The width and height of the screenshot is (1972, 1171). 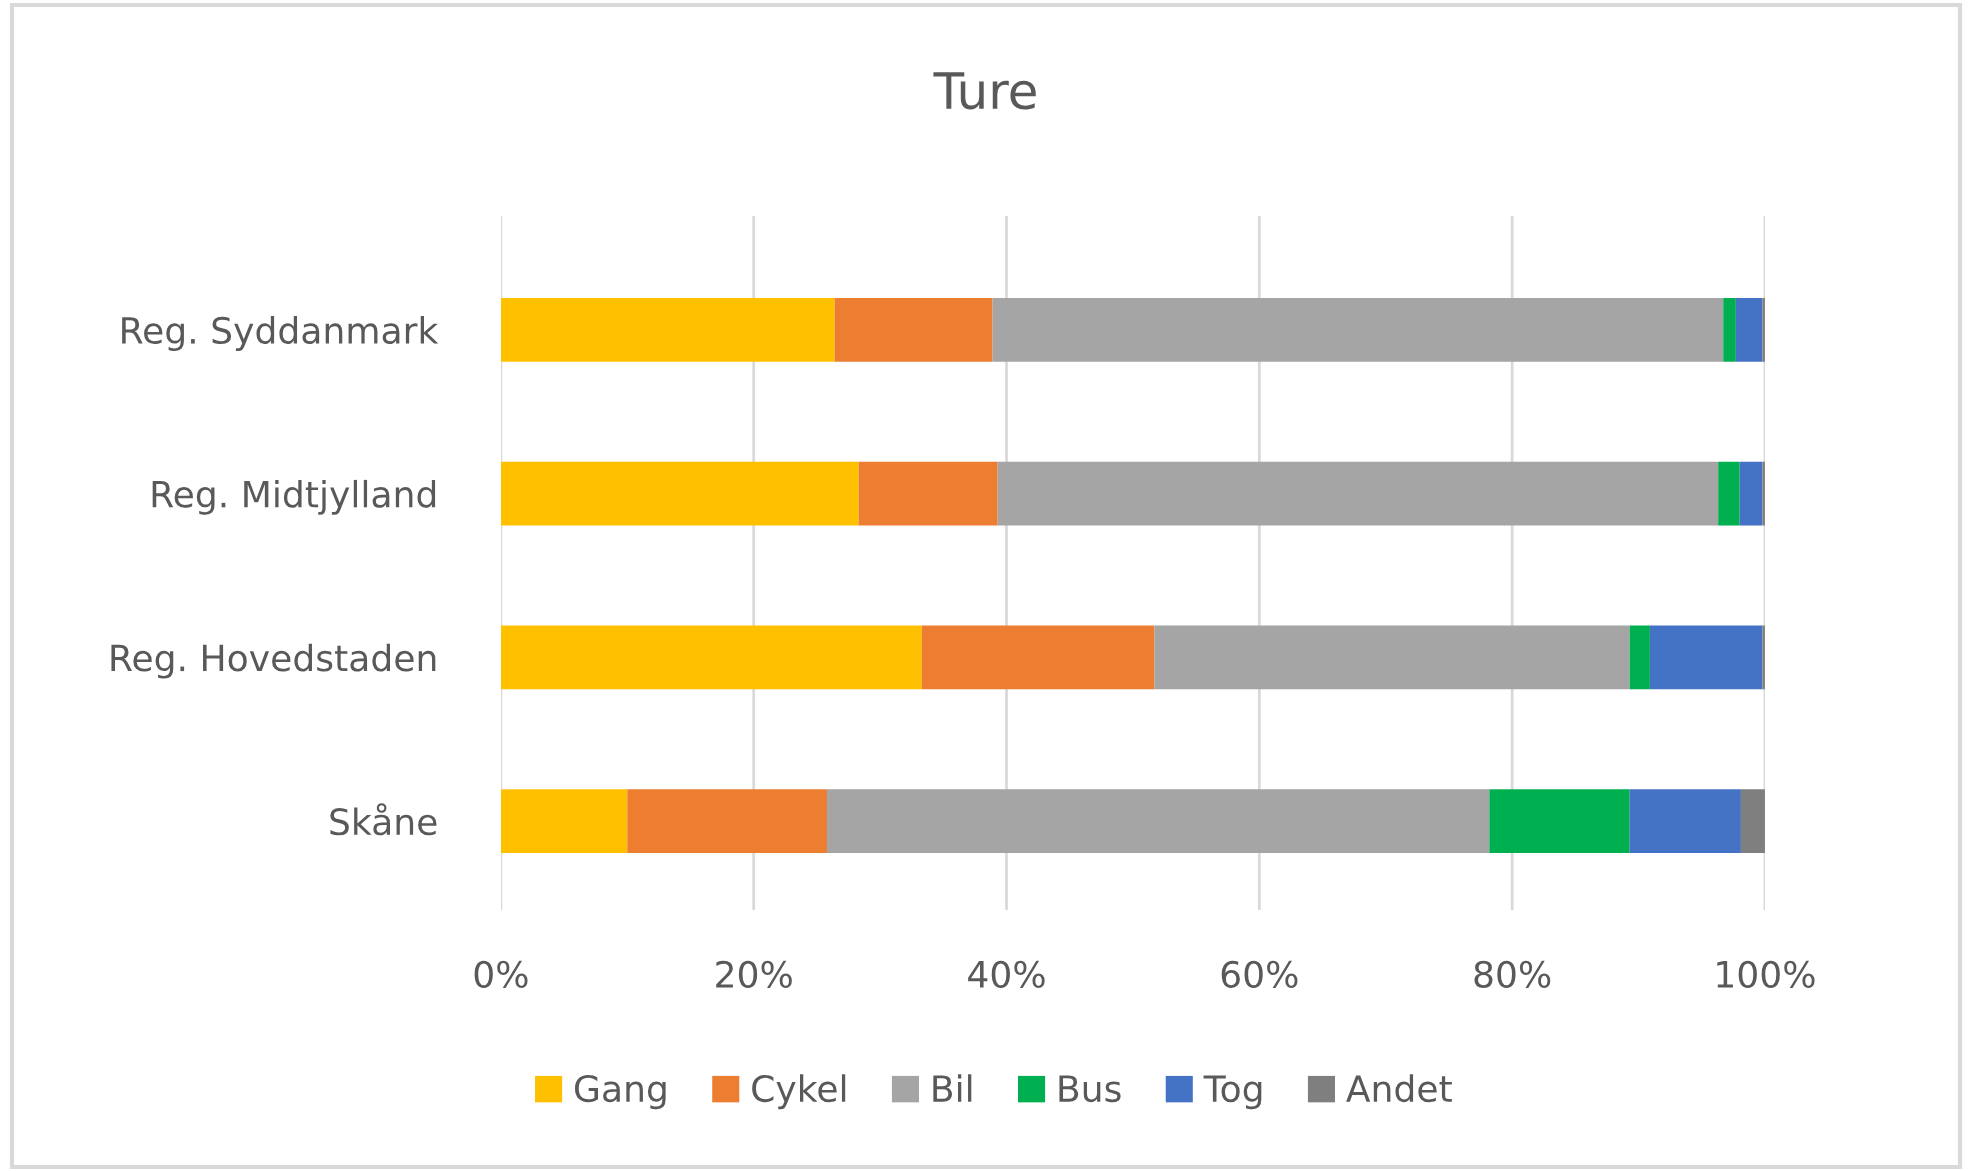 What do you see at coordinates (383, 819) in the screenshot?
I see `y-tick-label: Skåne` at bounding box center [383, 819].